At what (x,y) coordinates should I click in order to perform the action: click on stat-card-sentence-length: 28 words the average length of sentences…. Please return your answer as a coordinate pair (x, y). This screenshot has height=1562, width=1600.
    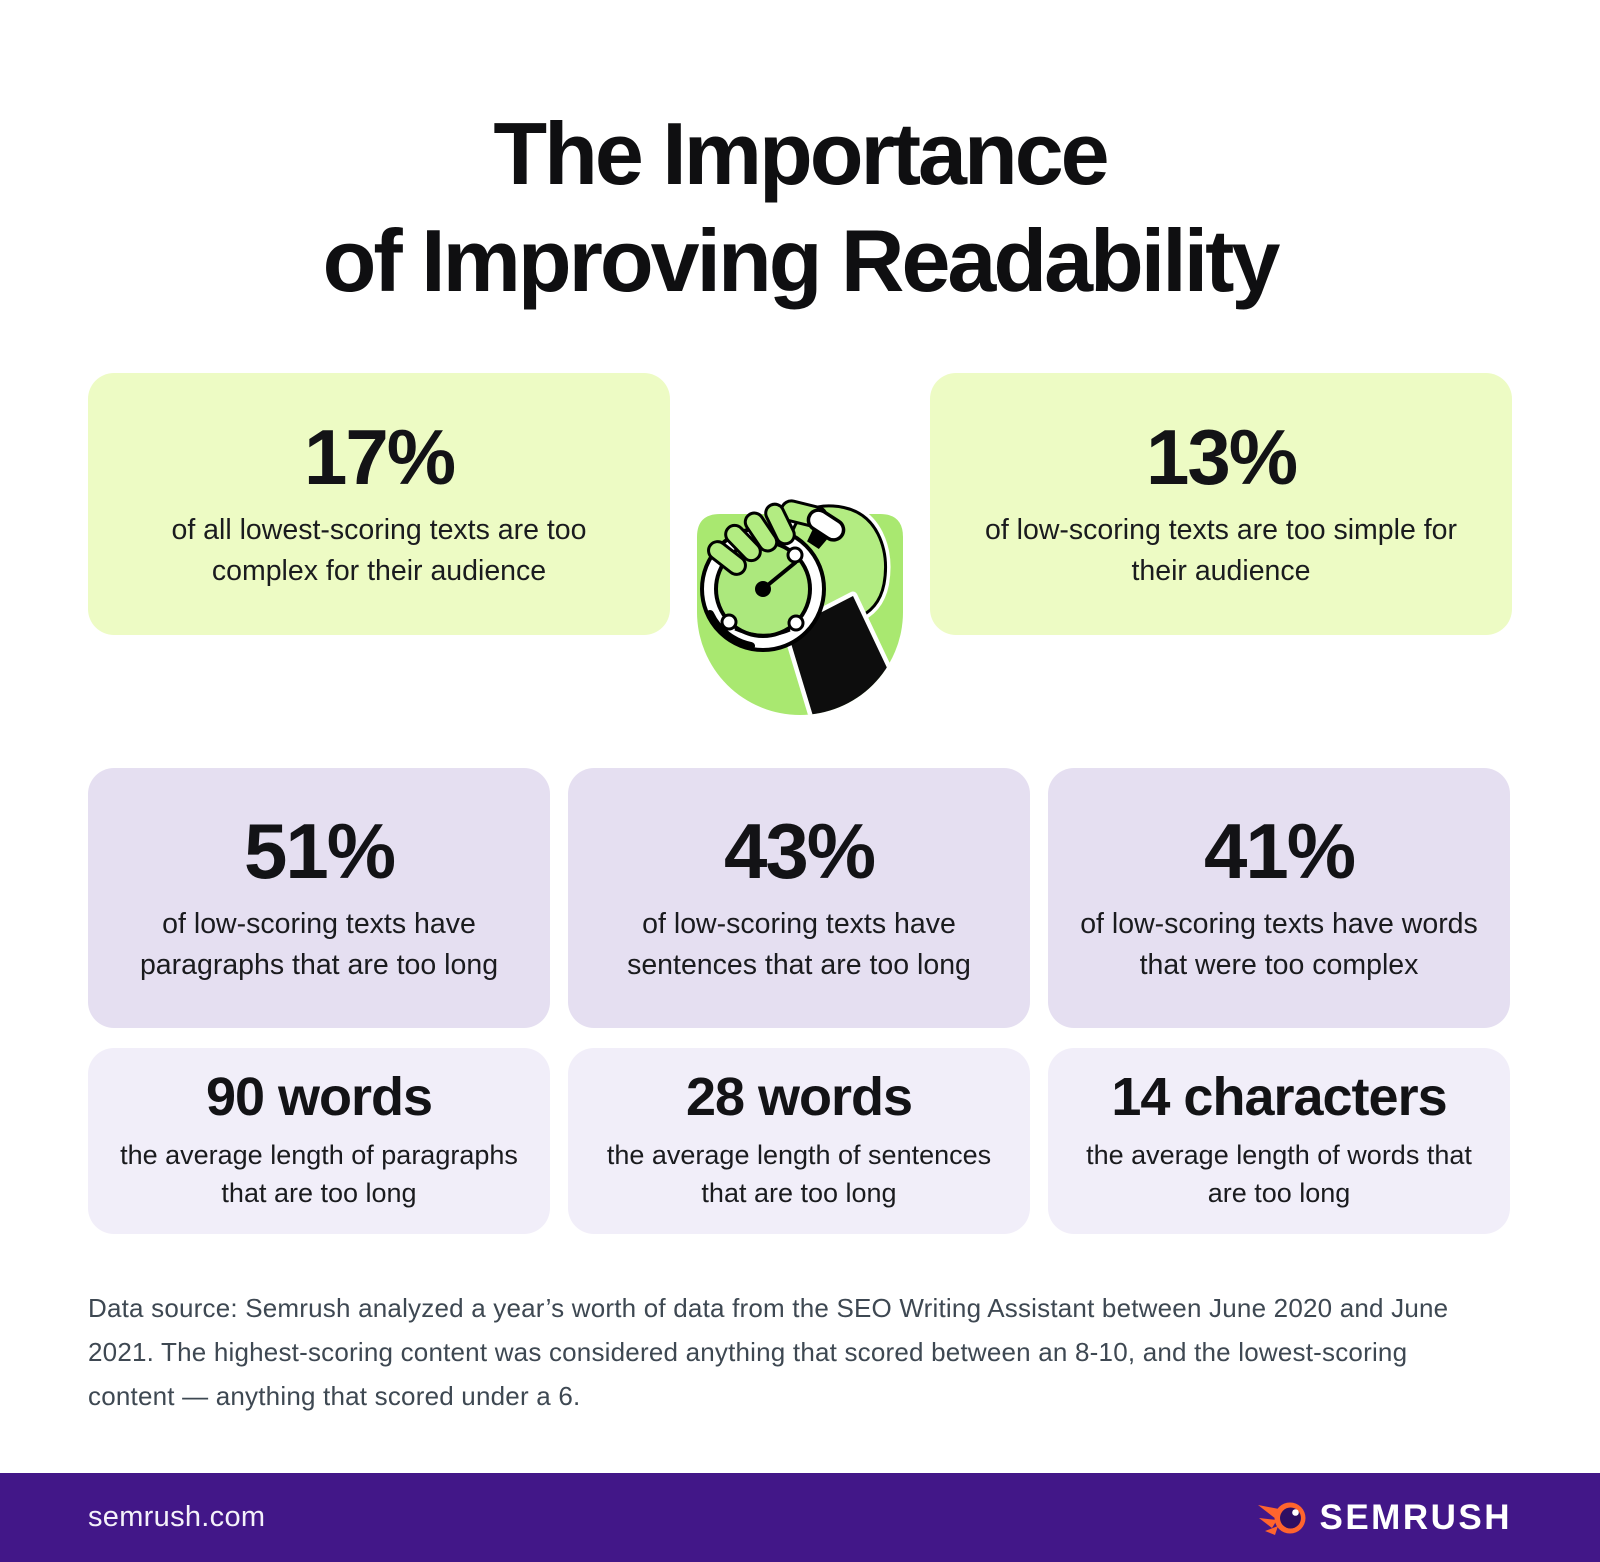
    Looking at the image, I should click on (799, 1141).